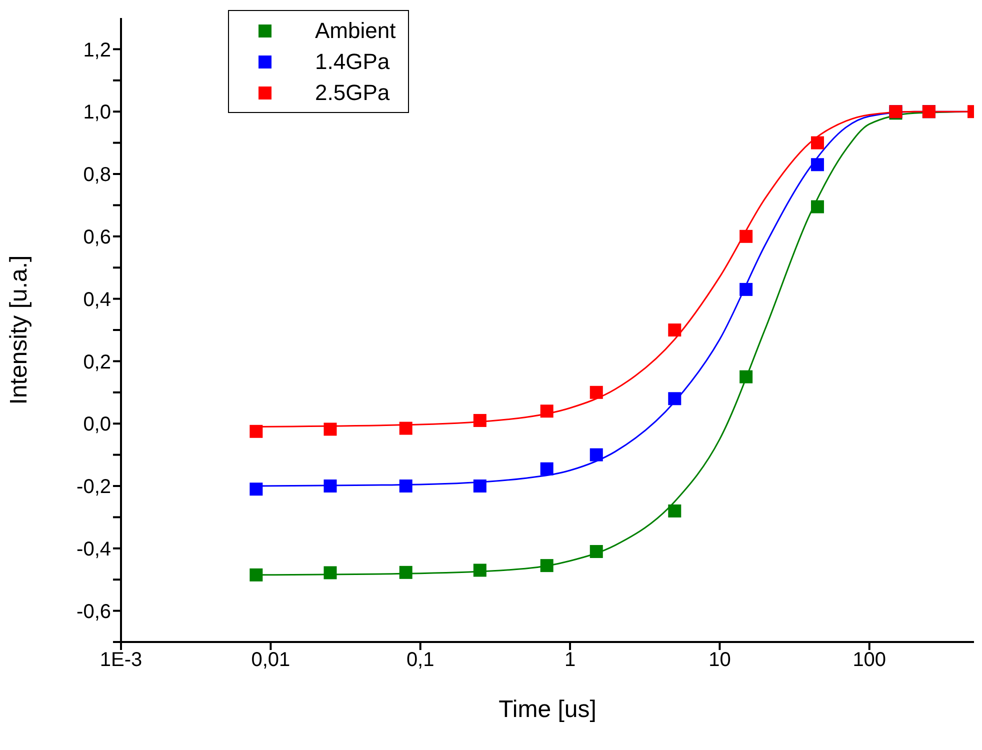 This screenshot has height=750, width=982. I want to click on y-tick-label: -0,6, so click(93, 611).